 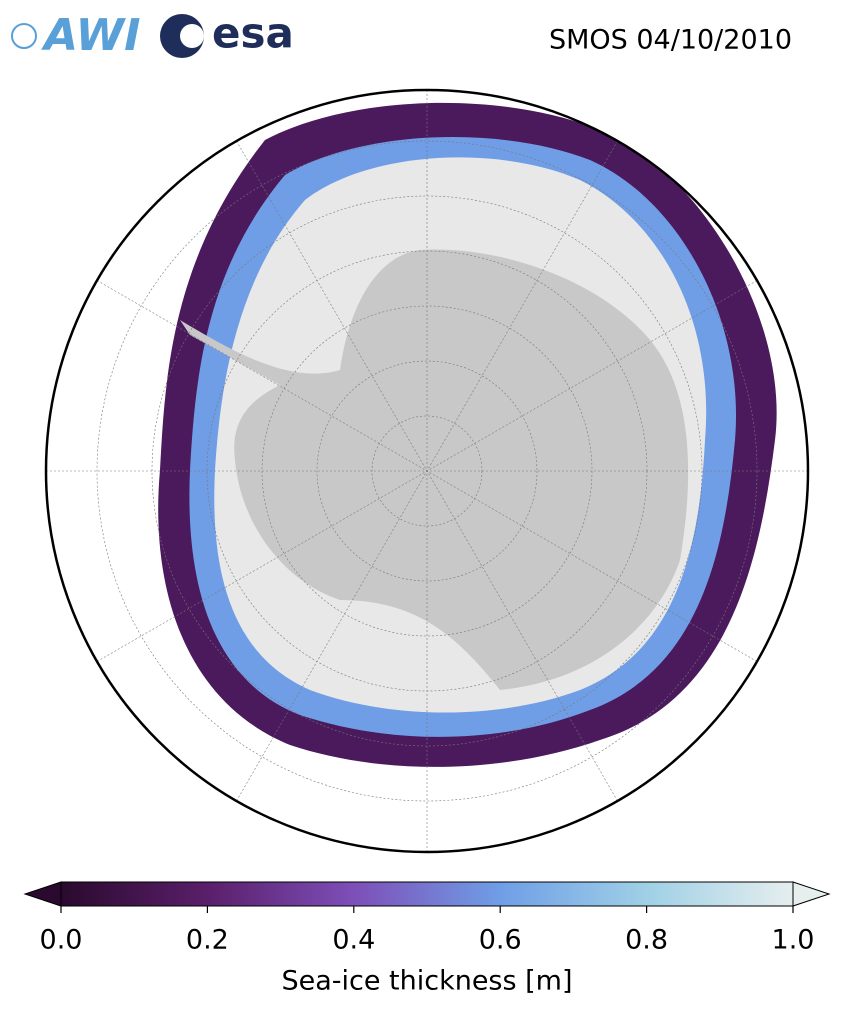 I want to click on tick-label: 0.0, so click(x=61, y=940).